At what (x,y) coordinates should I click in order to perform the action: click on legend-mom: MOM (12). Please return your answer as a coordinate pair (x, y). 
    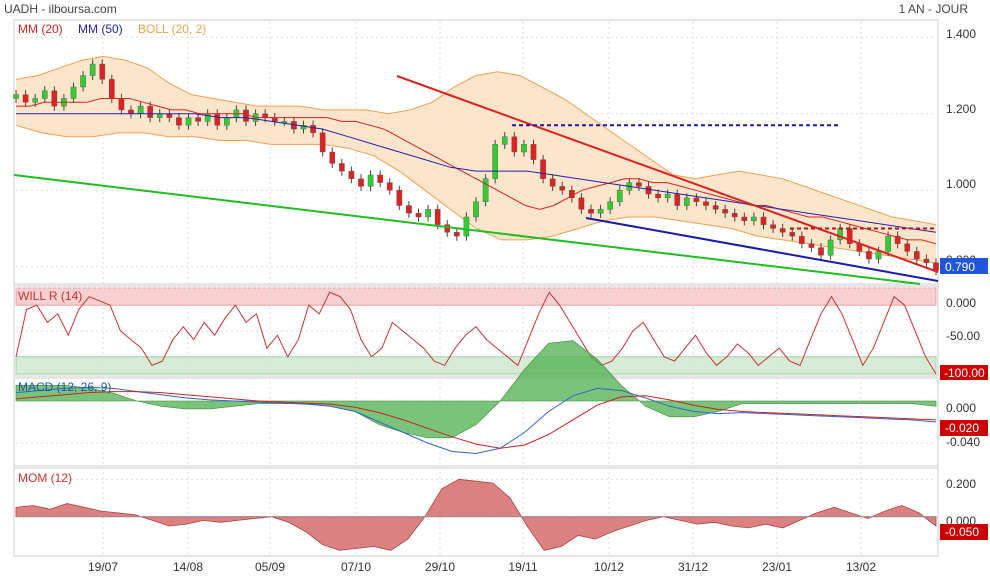
    Looking at the image, I should click on (45, 478).